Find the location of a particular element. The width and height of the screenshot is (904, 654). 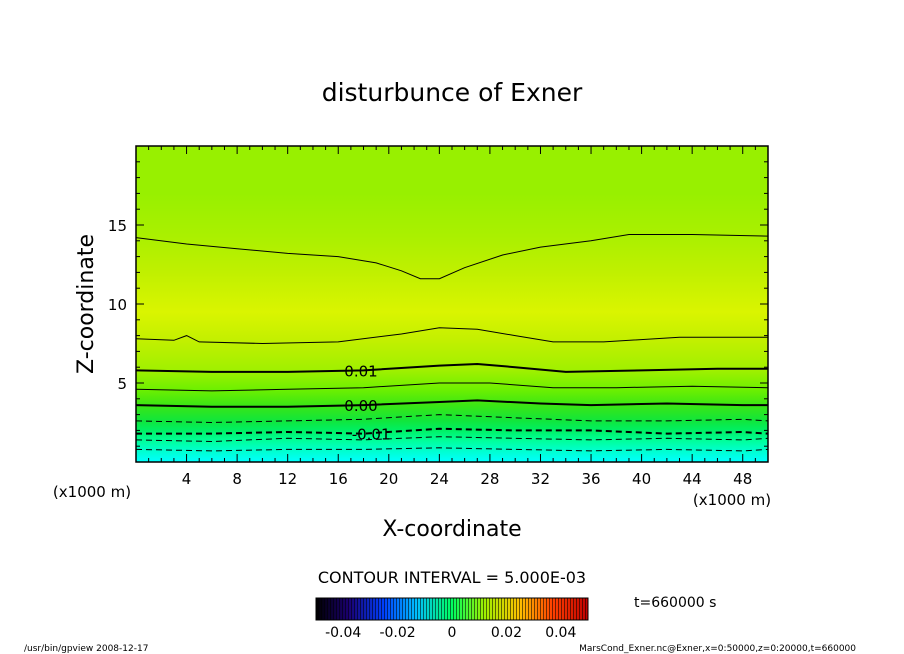

x-axis-unit-left: (x1000 m) is located at coordinates (92, 492).